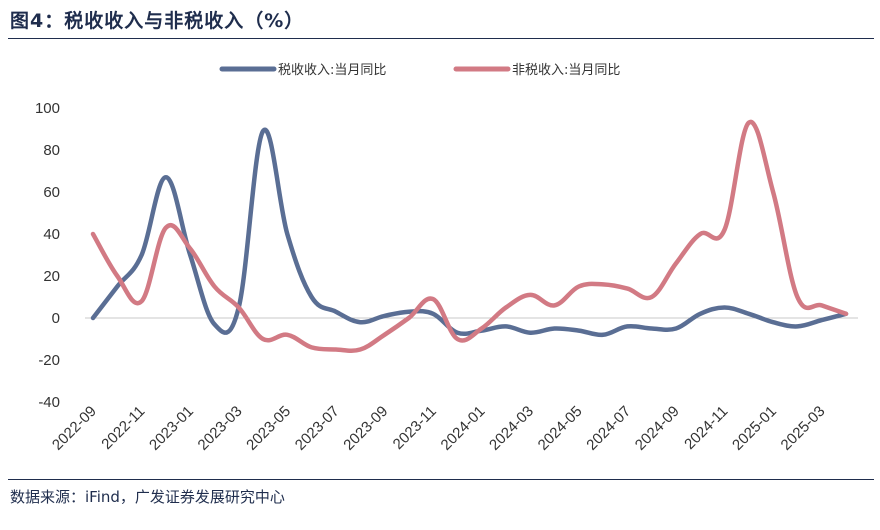  What do you see at coordinates (566, 70) in the screenshot?
I see `legend-label-2: 非税收入:当月同比` at bounding box center [566, 70].